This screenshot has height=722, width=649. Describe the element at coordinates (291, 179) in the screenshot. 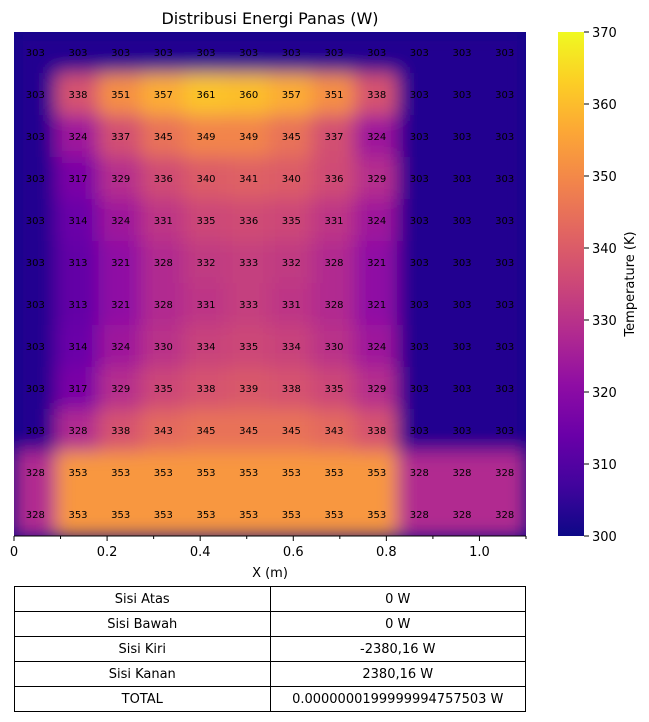

I see `cell-value-label: 340` at that location.